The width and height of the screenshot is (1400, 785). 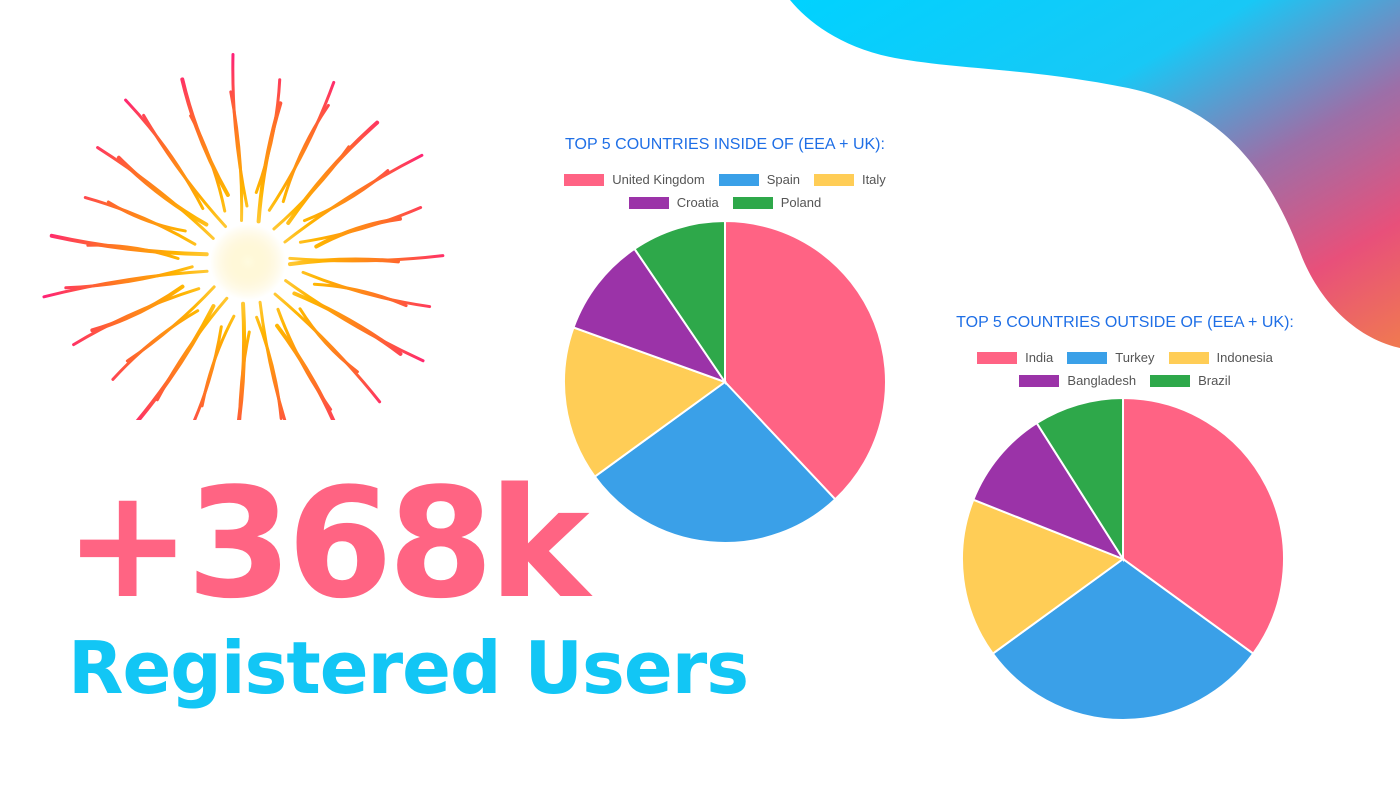 I want to click on firework-icon, so click(x=243, y=236).